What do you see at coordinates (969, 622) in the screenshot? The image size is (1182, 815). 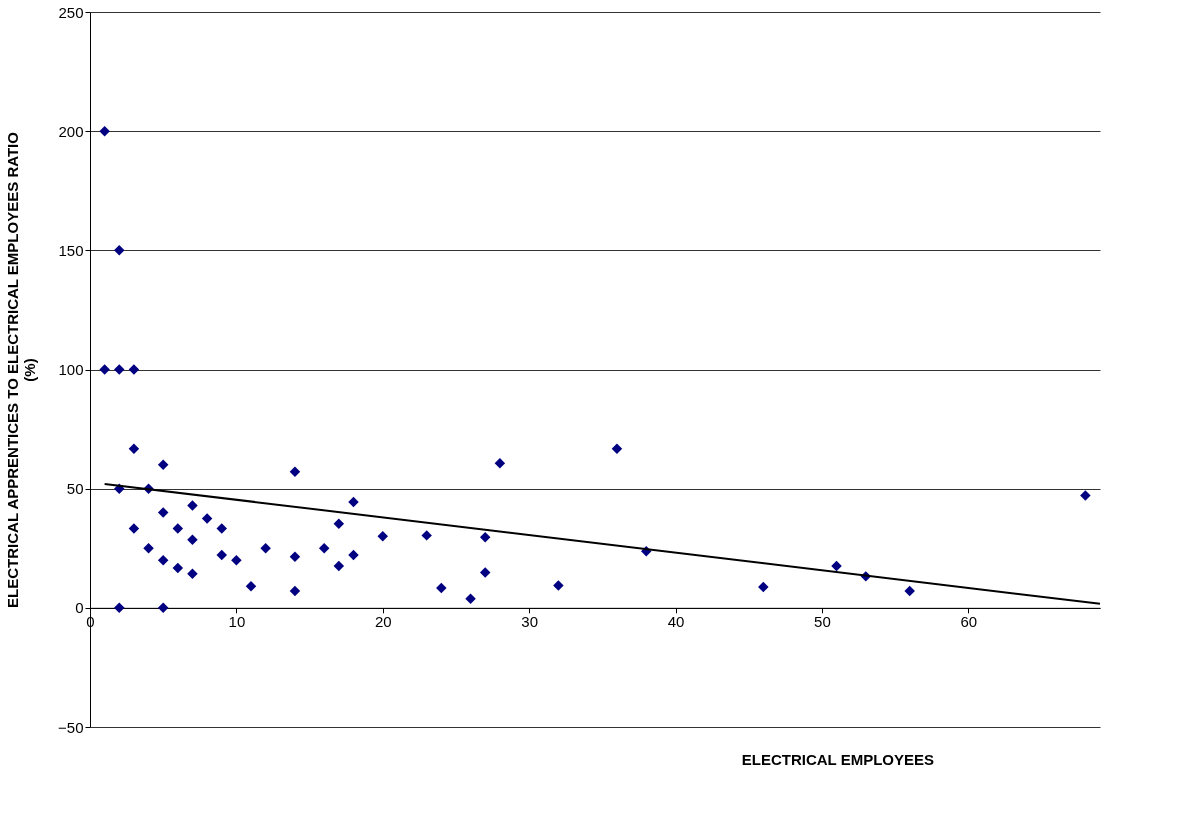 I see `x-tick-label: 60` at bounding box center [969, 622].